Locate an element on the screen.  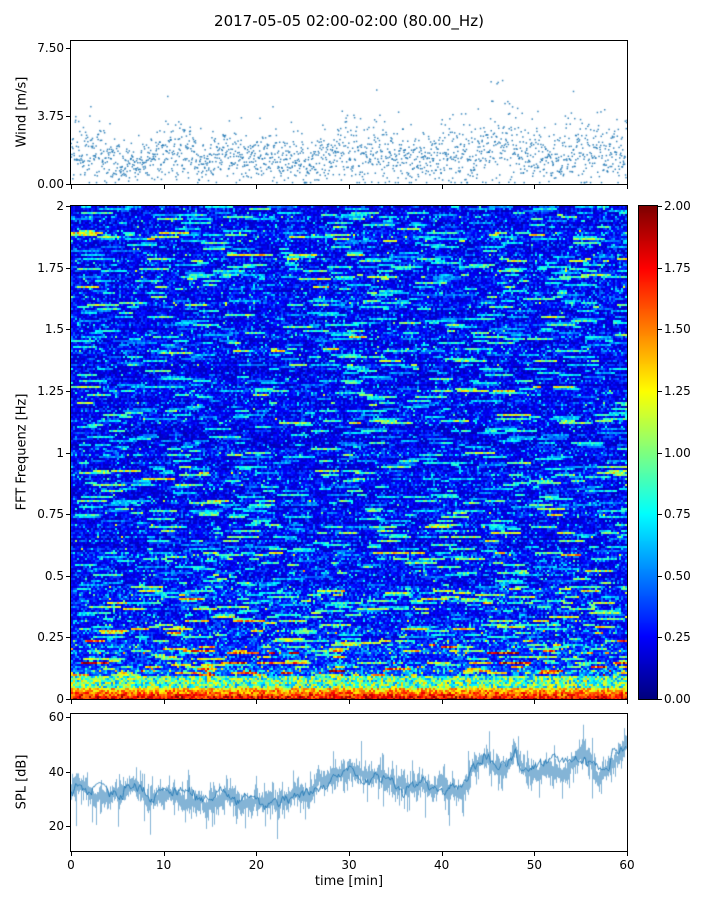
spl-panel is located at coordinates (349, 782).